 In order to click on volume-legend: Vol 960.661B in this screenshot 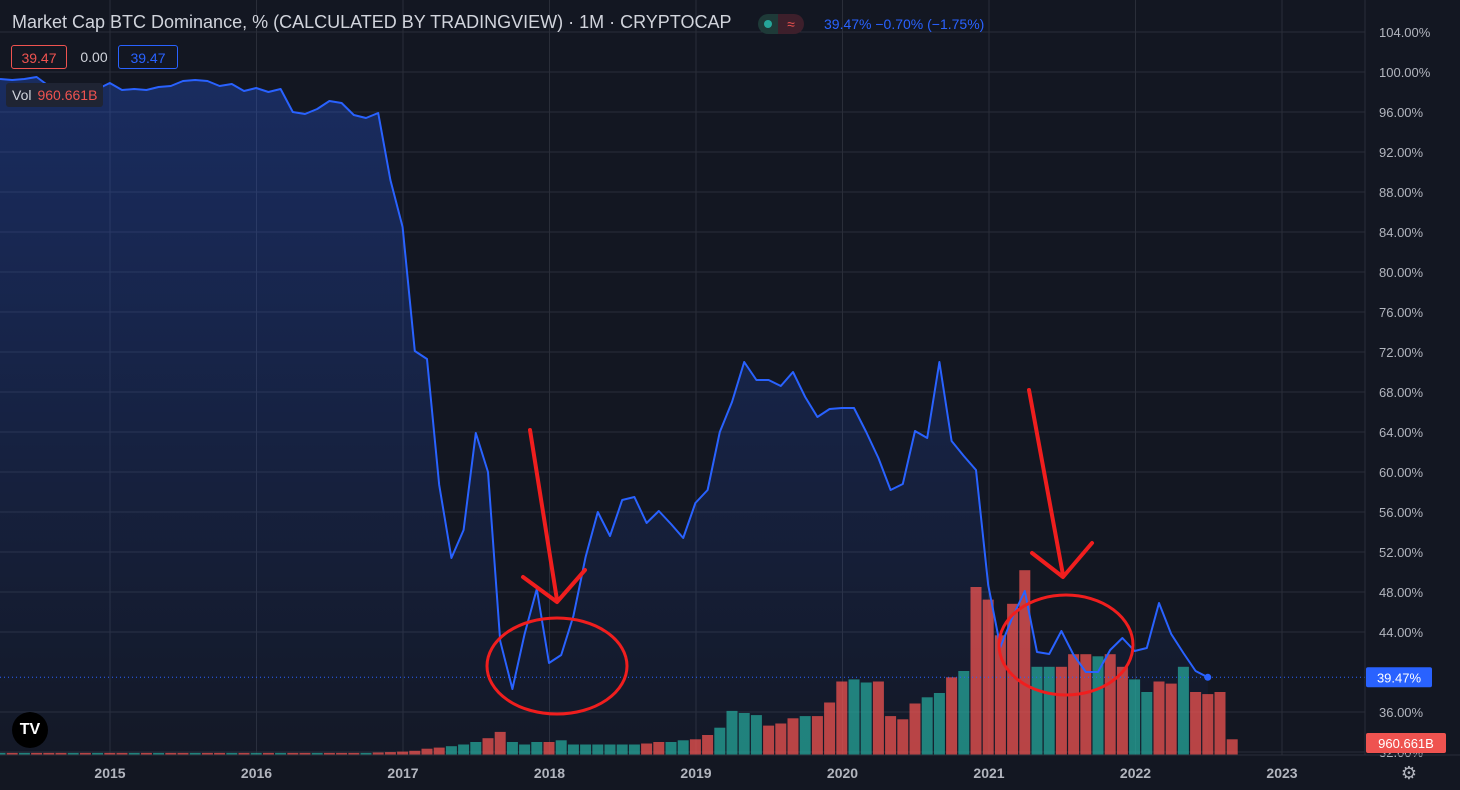, I will do `click(55, 95)`.